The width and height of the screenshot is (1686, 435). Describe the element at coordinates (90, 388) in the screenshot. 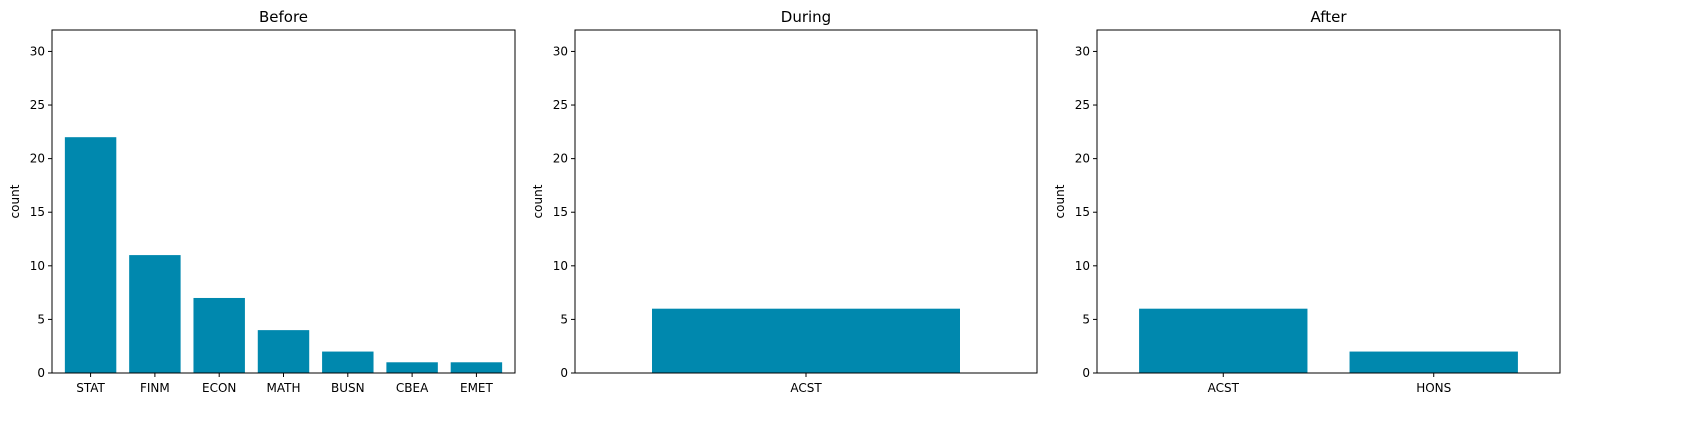

I see `x-tick-label: STAT` at that location.